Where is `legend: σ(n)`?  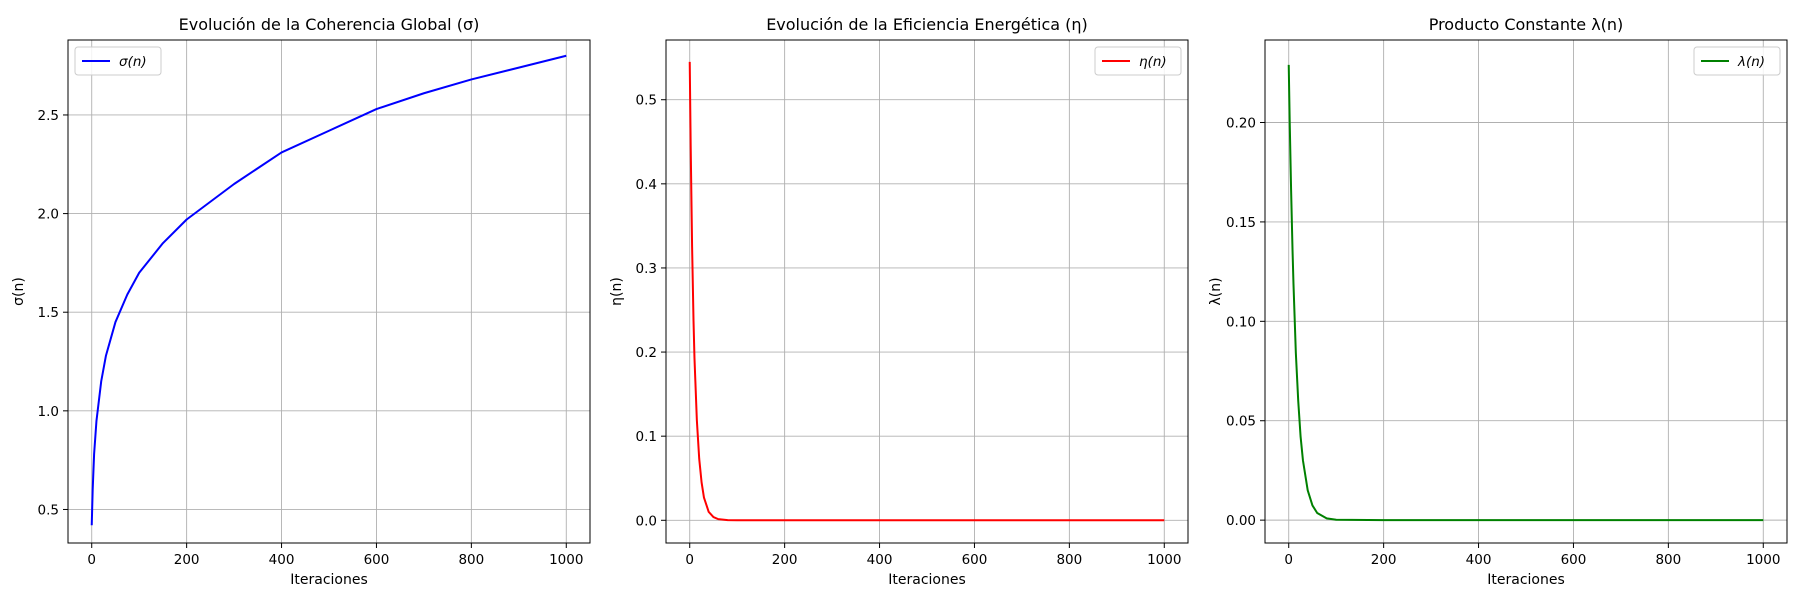 legend: σ(n) is located at coordinates (118, 61).